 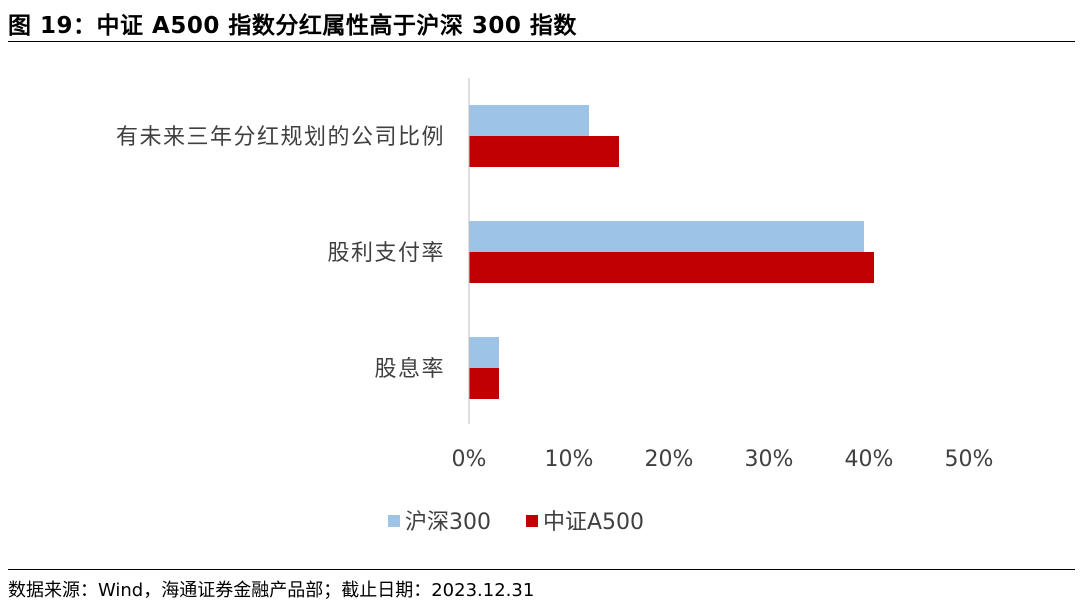 I want to click on title-divider, so click(x=541, y=41).